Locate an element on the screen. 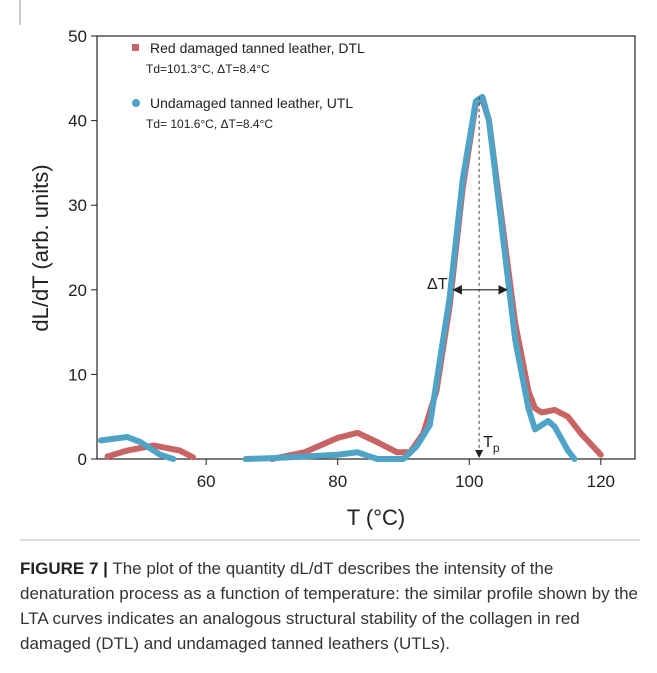 The height and width of the screenshot is (673, 657). x-tick-label: 80 is located at coordinates (337, 481).